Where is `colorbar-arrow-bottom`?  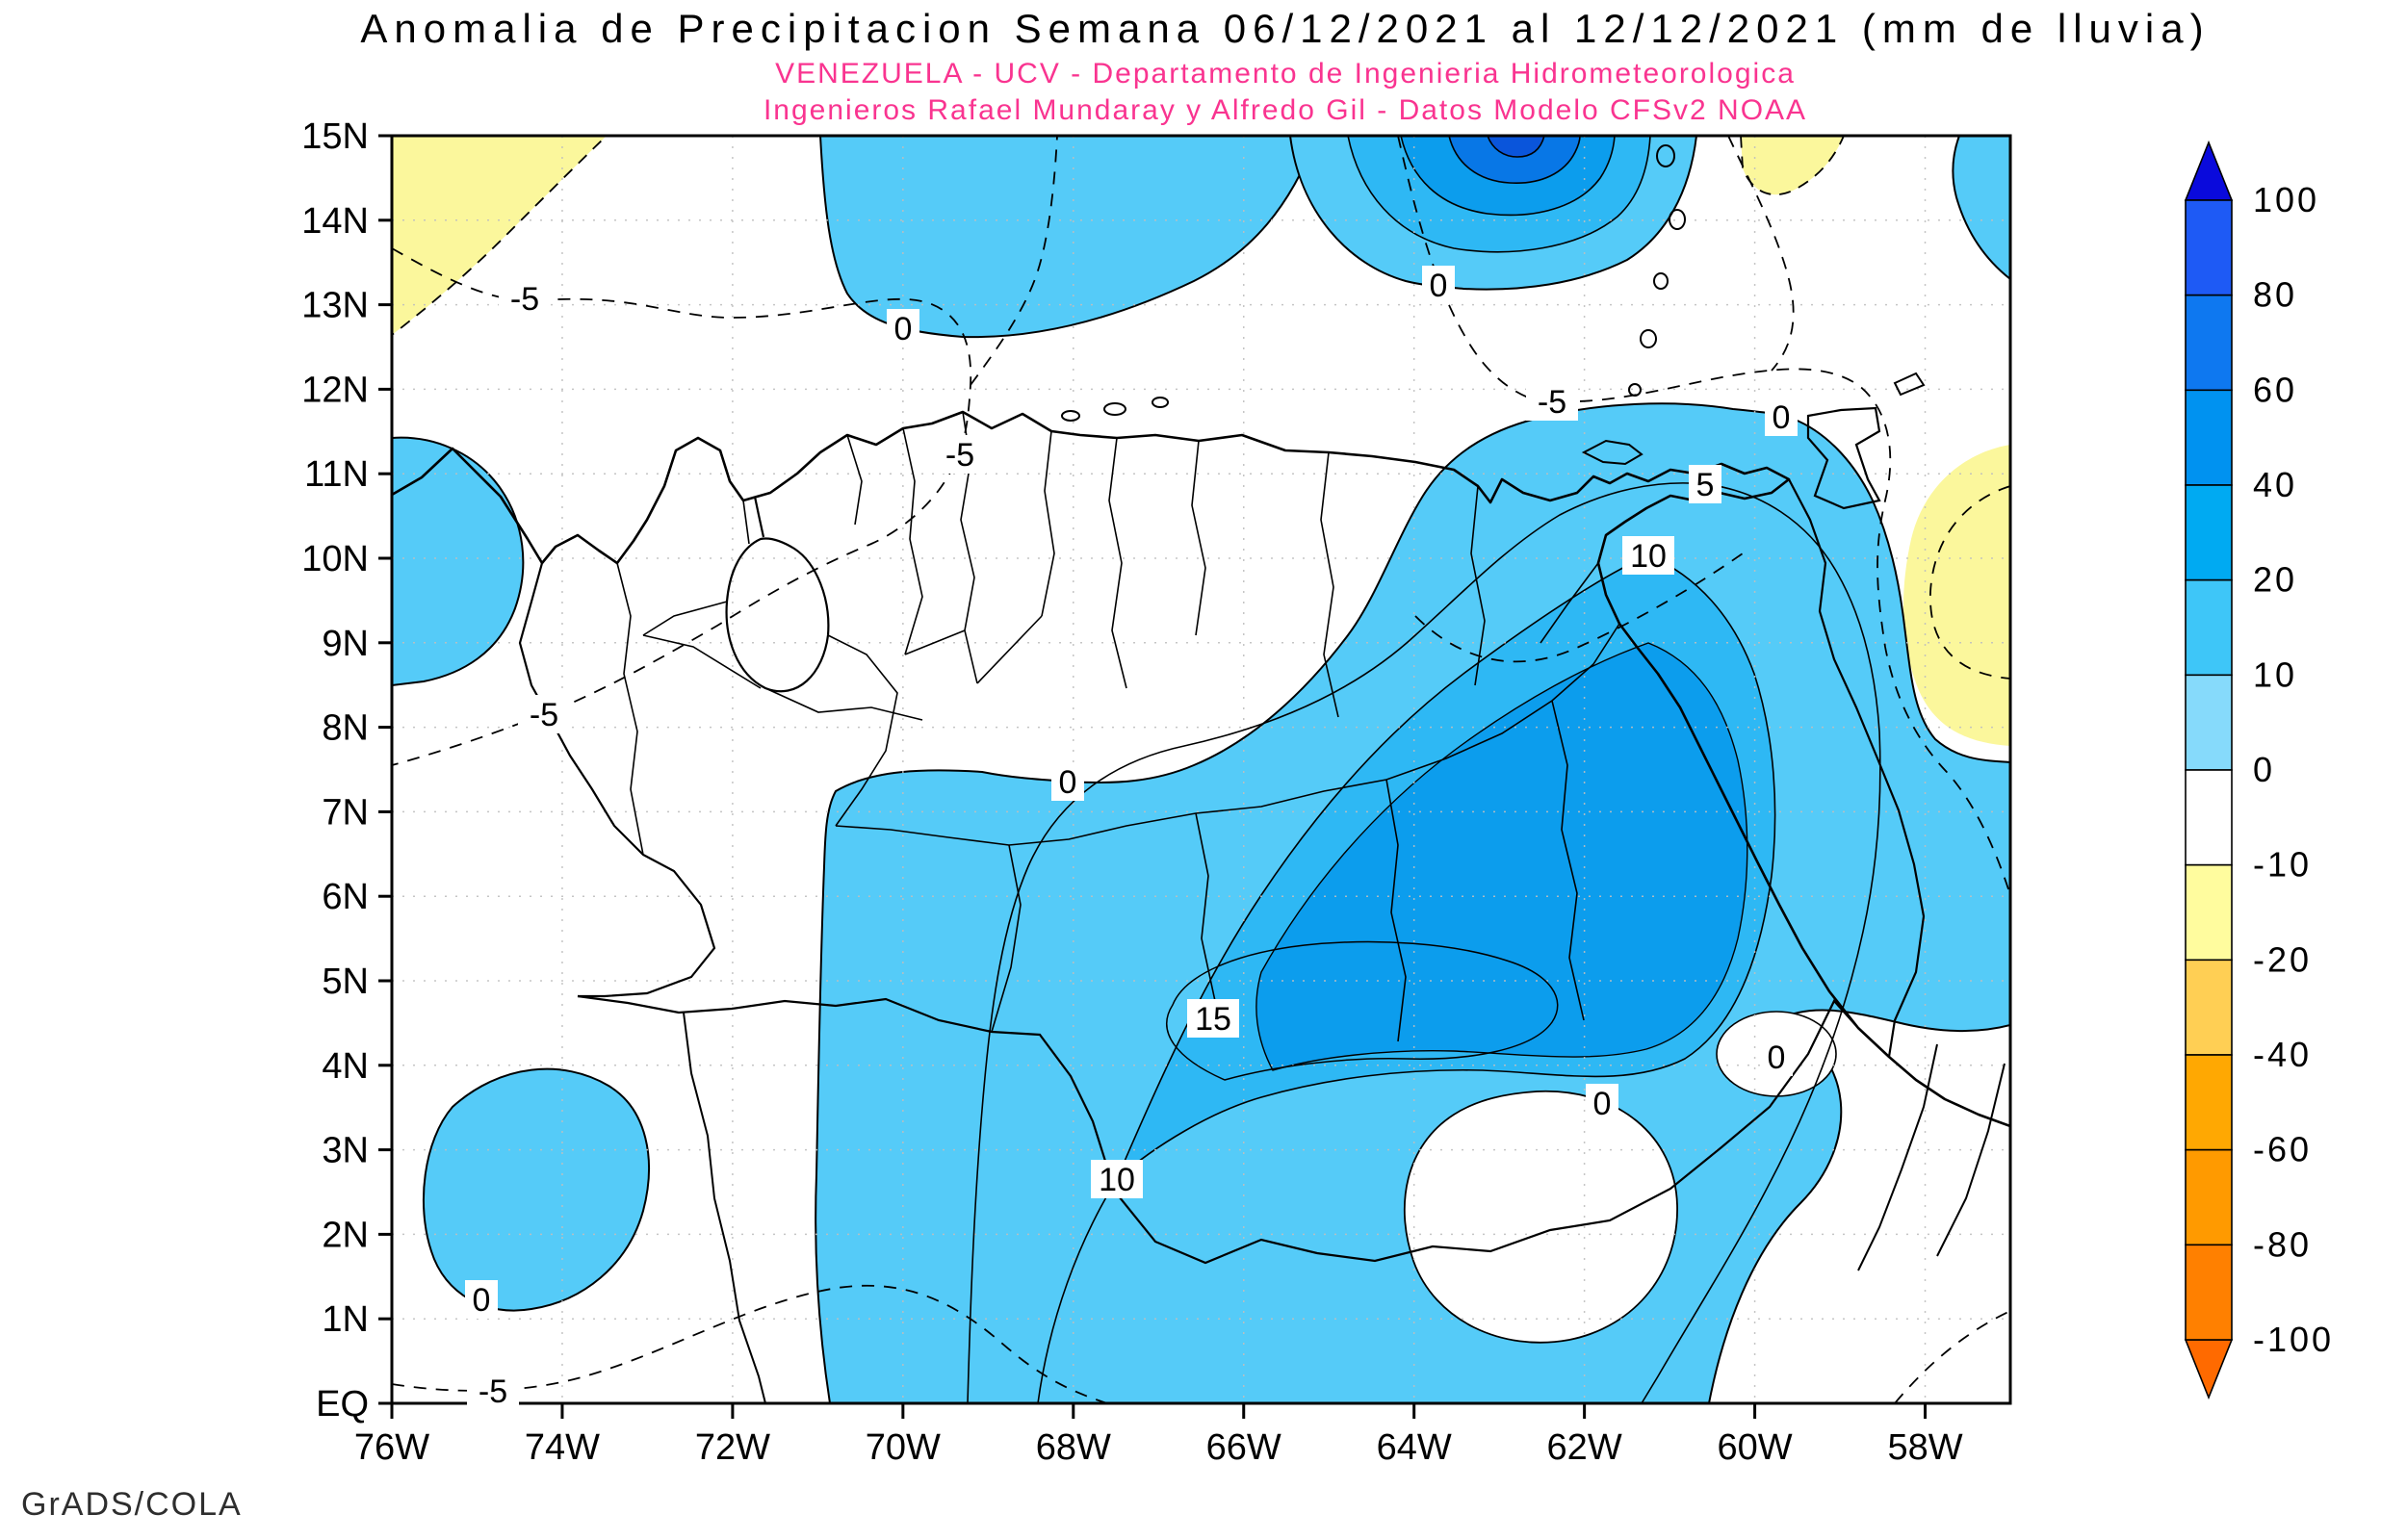 colorbar-arrow-bottom is located at coordinates (2209, 1369).